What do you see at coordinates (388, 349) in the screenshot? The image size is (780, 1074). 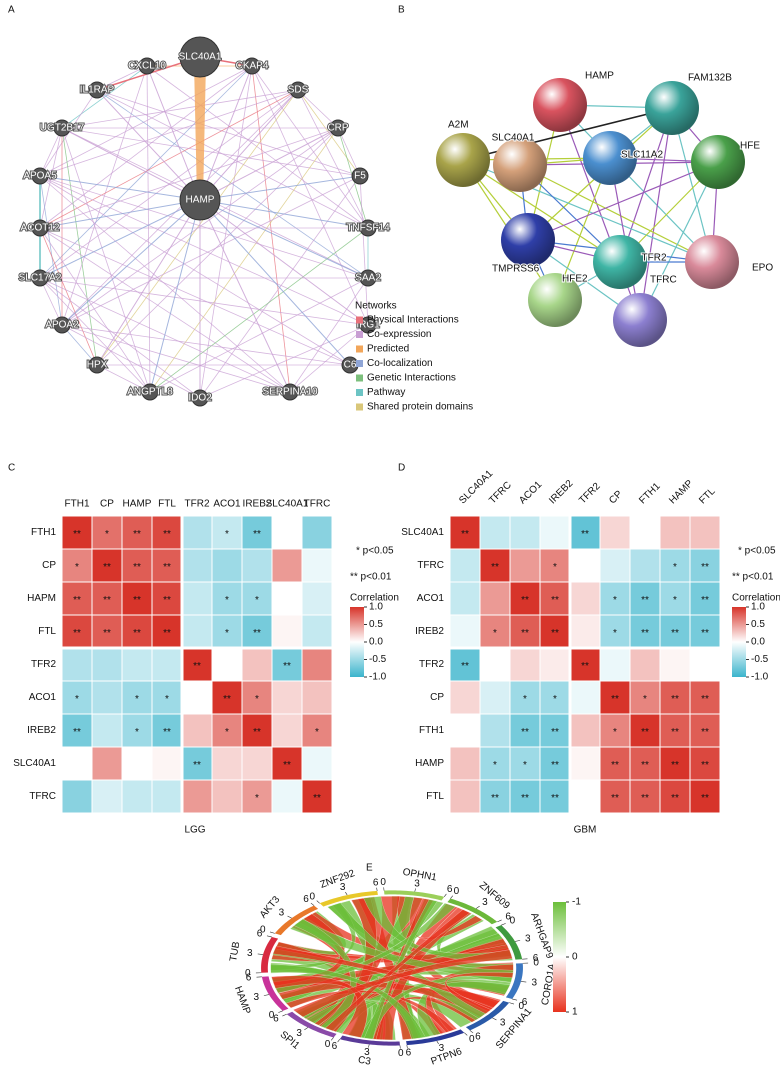 I see `legend-label: Predicted` at bounding box center [388, 349].